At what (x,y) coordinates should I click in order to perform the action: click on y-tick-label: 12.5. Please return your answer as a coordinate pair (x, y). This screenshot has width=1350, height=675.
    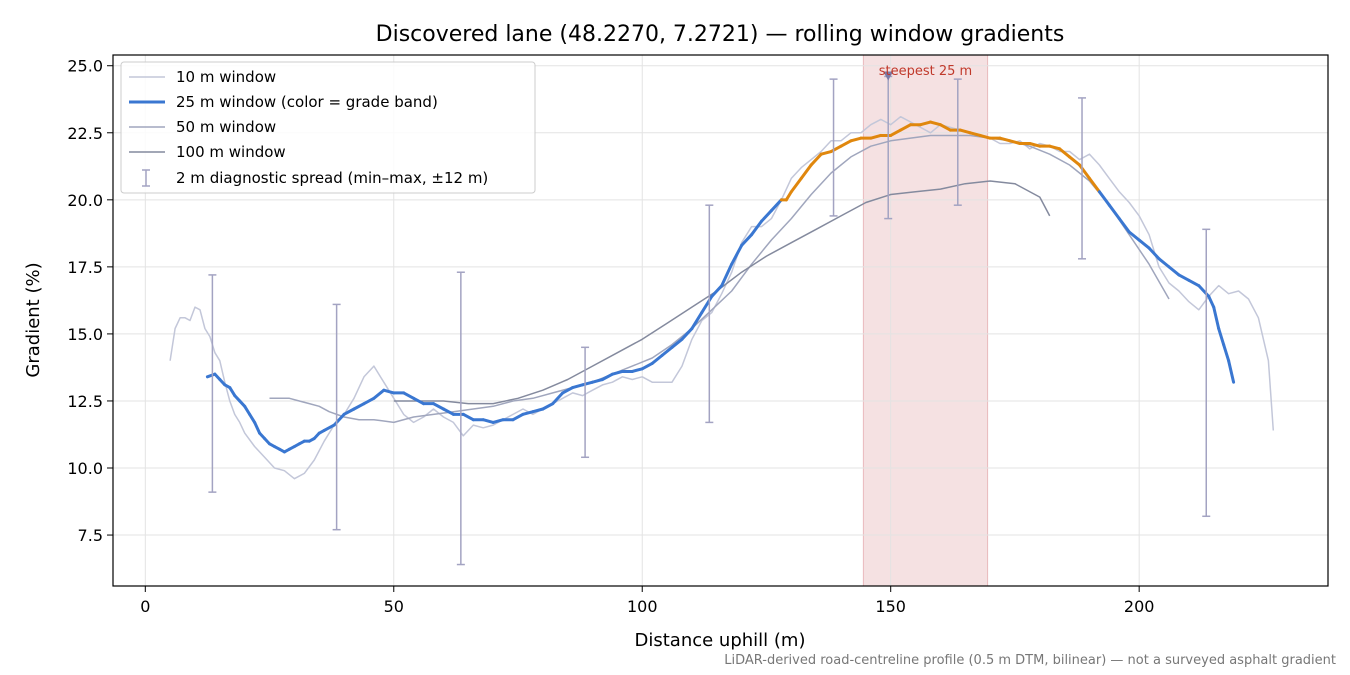
    Looking at the image, I should click on (85, 401).